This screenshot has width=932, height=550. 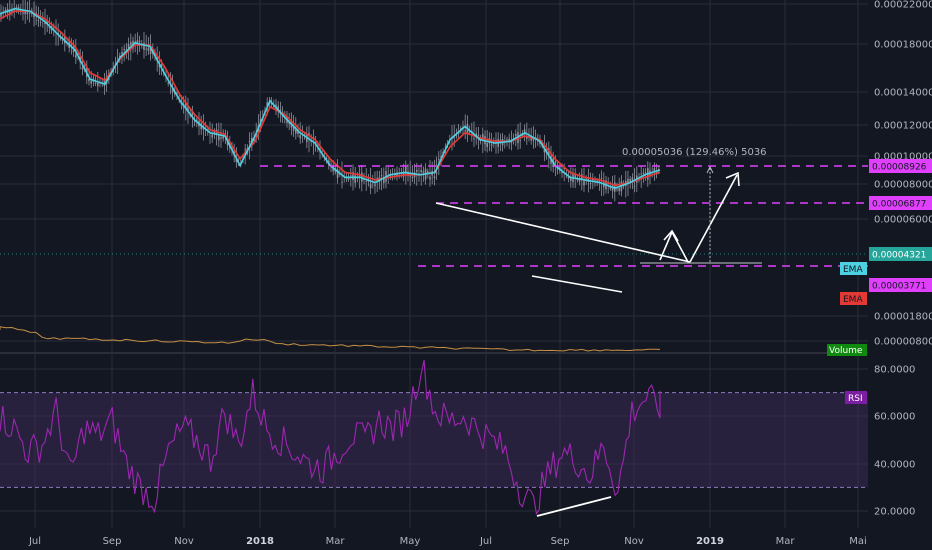 I want to click on rsi-axis: 80.0000 60.0000 40.0000 20.0000 RSI, so click(x=880, y=441).